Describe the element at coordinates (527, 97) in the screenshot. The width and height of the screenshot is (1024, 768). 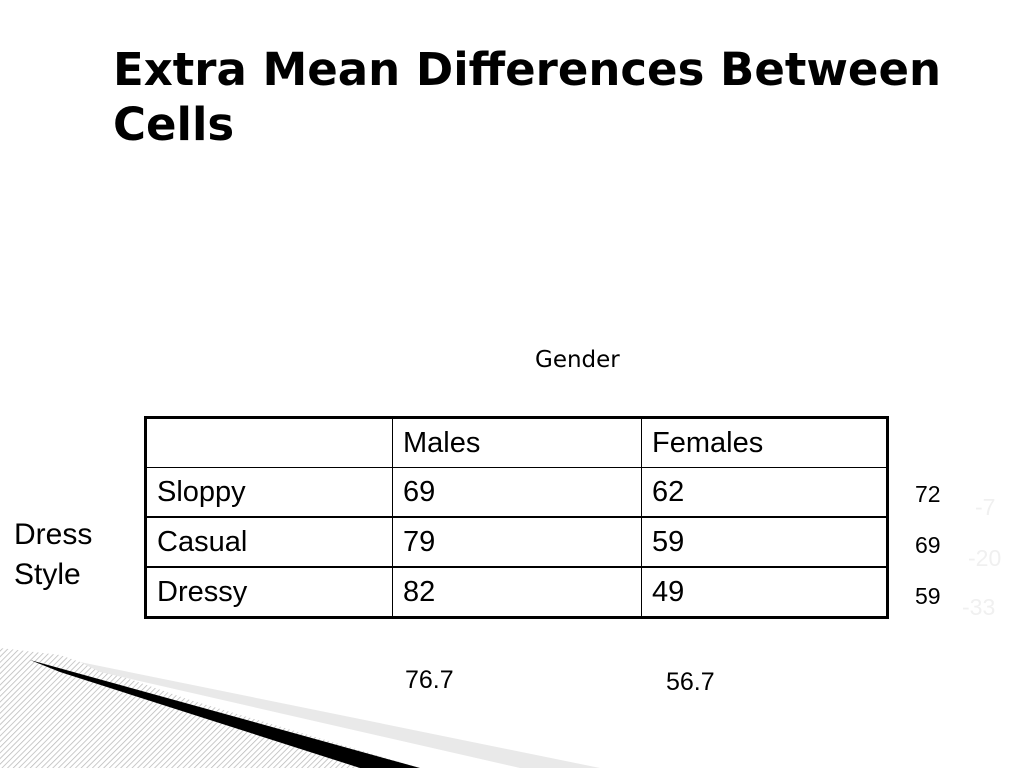
I see `slide-title: Extra Mean Differences Between Cells` at that location.